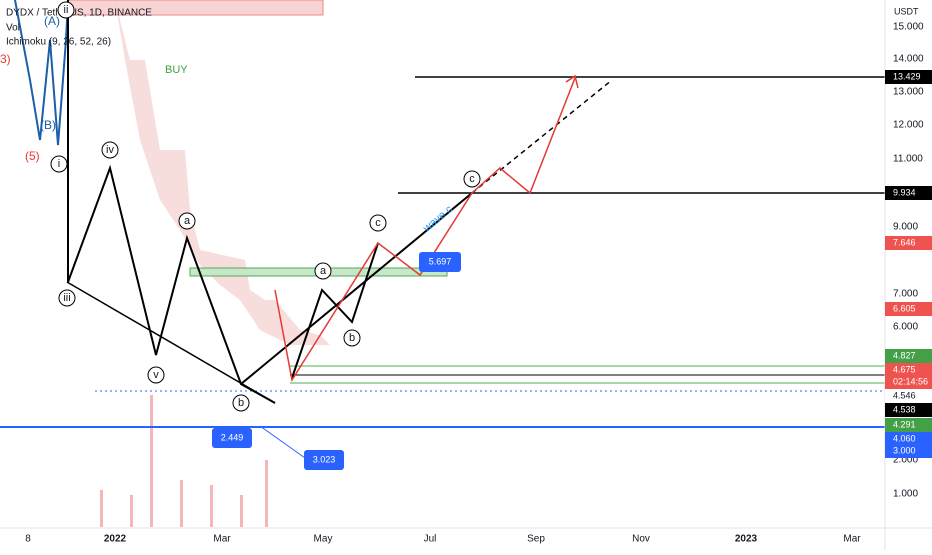 The image size is (932, 555). What do you see at coordinates (48, 125) in the screenshot?
I see `degree-label: (B)` at bounding box center [48, 125].